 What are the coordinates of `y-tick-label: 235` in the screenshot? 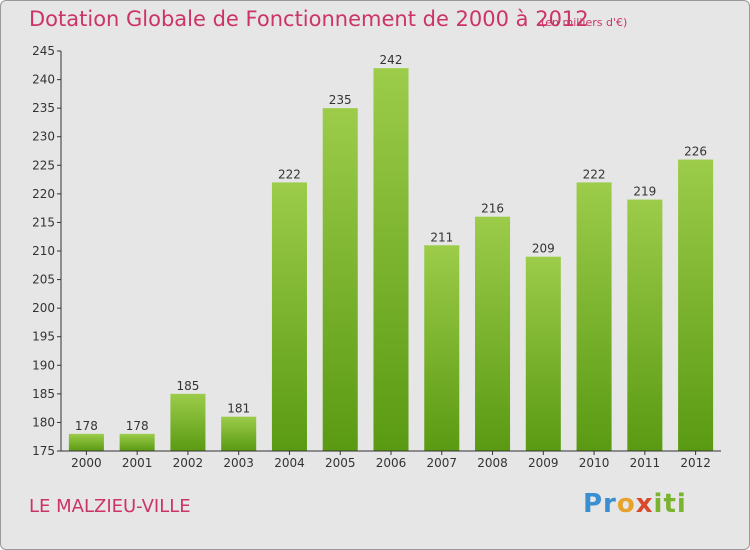 It's located at (43, 108).